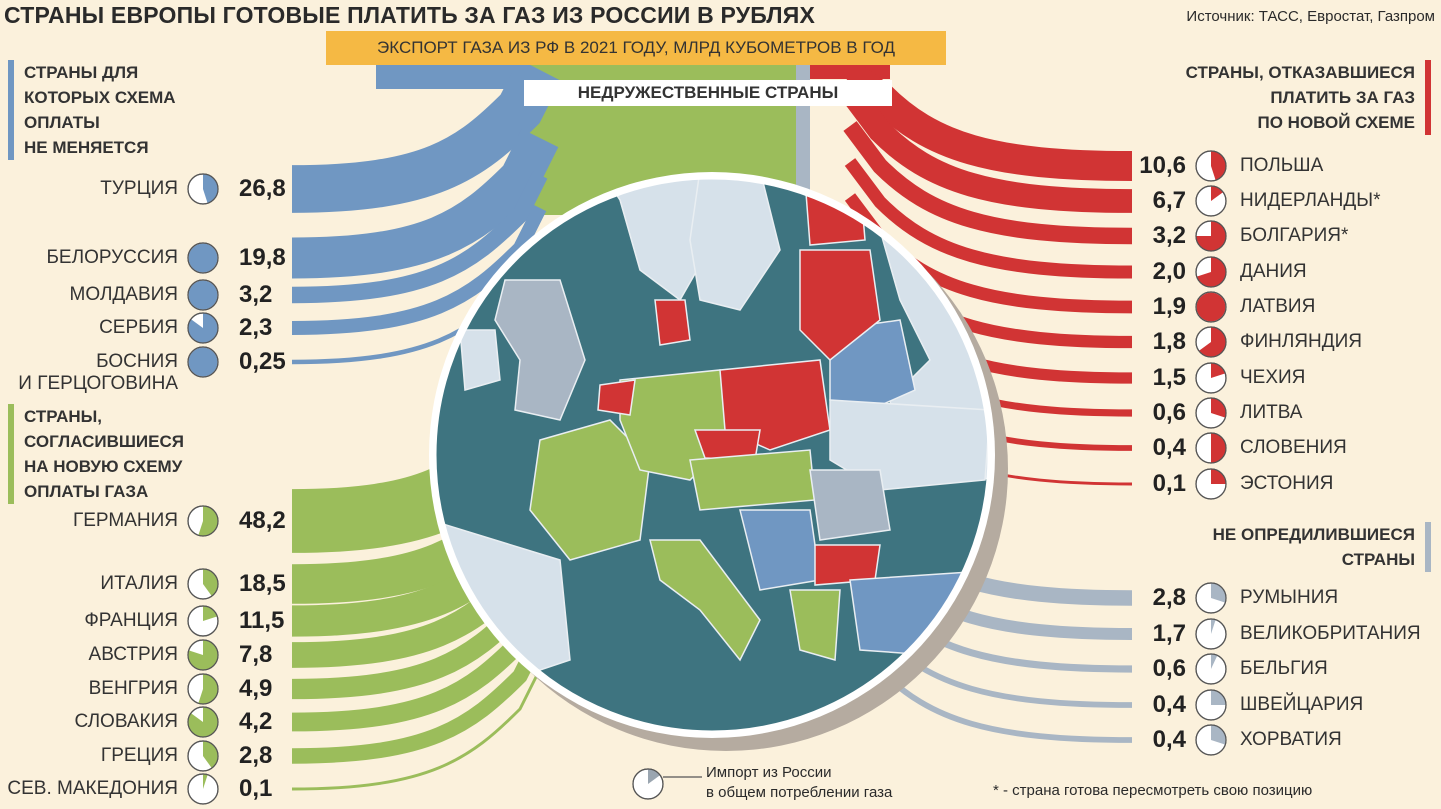  What do you see at coordinates (1169, 633) in the screenshot?
I see `undecided-великобритания-value-label: 1,7` at bounding box center [1169, 633].